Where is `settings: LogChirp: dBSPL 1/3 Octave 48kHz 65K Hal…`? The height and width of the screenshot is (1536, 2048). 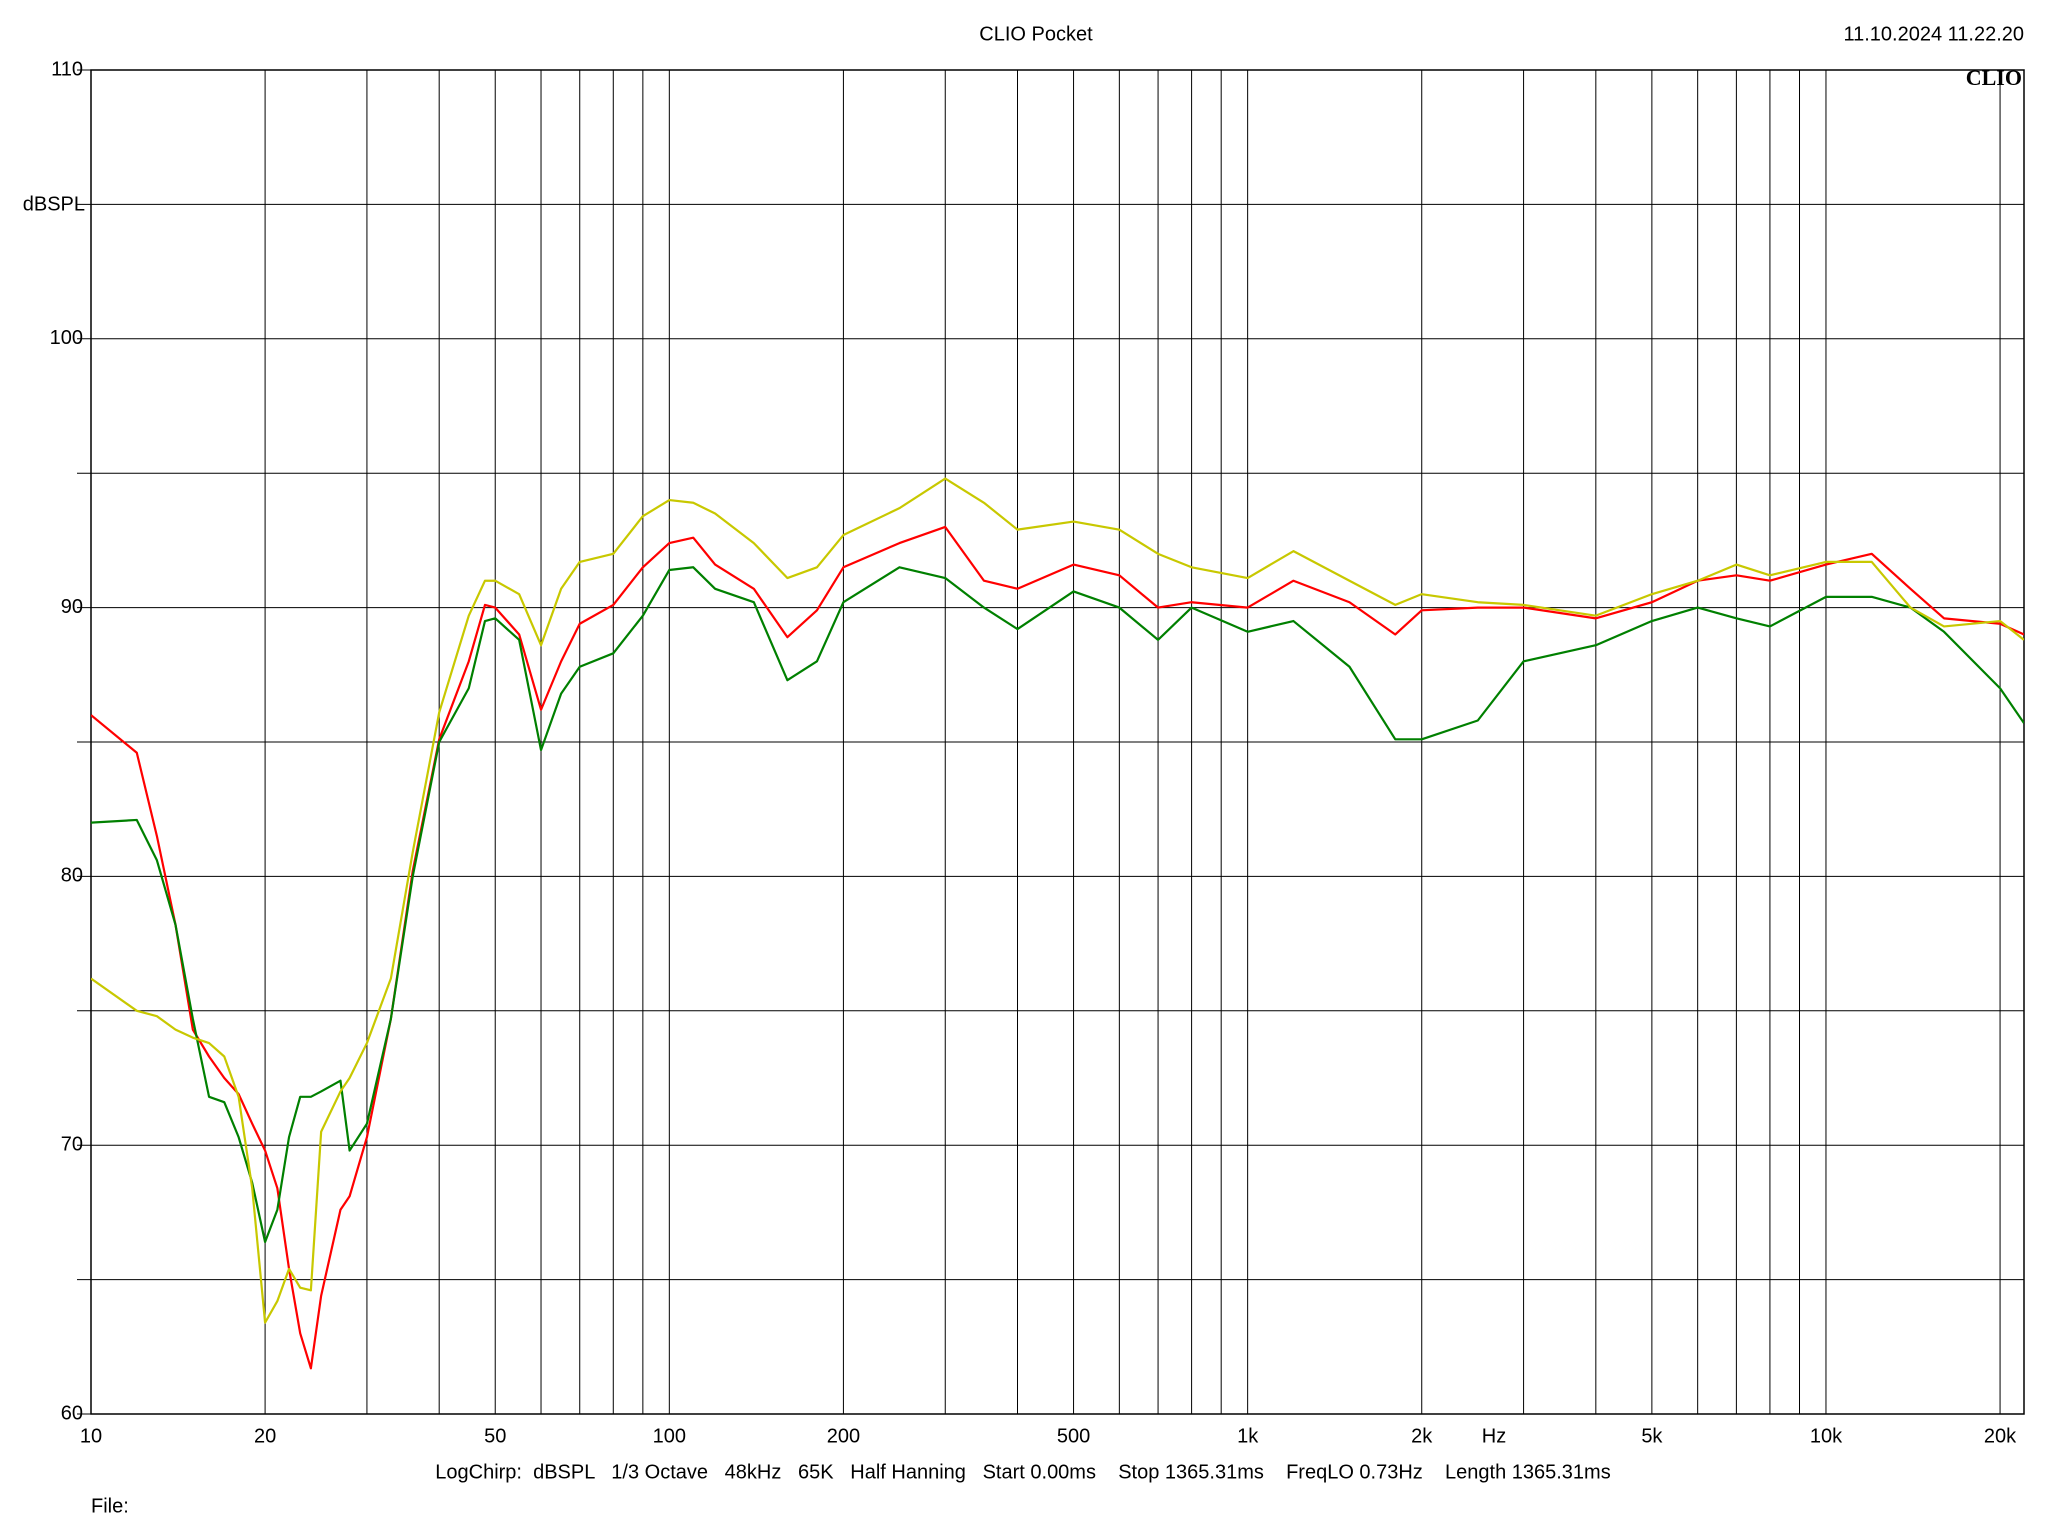 settings: LogChirp: dBSPL 1/3 Octave 48kHz 65K Hal… is located at coordinates (1022, 1472).